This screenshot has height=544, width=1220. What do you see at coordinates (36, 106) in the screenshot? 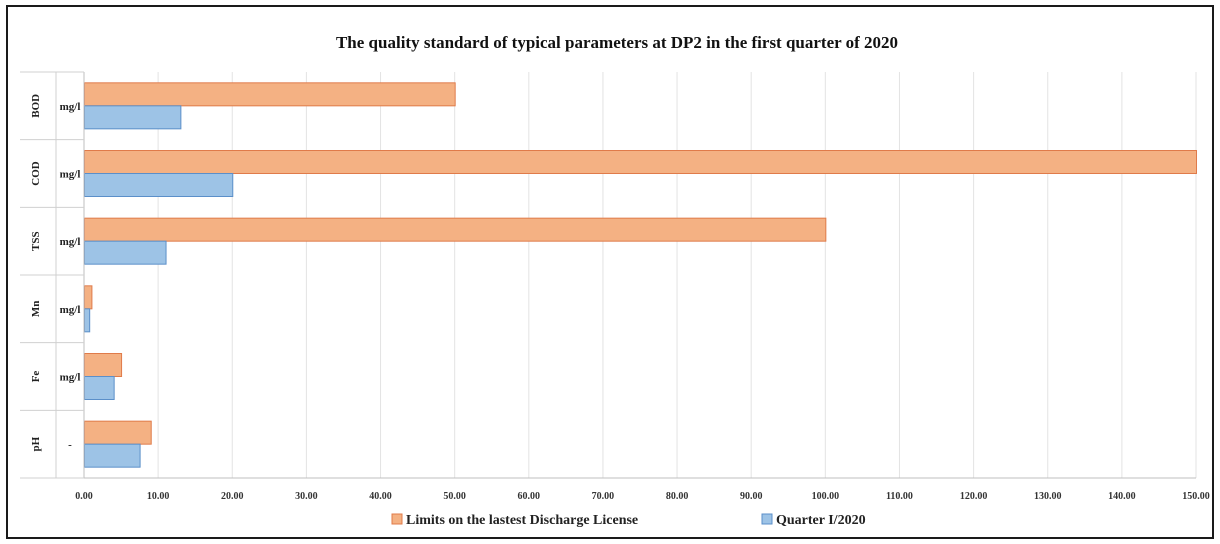
I see `category-parameter-label: BOD` at bounding box center [36, 106].